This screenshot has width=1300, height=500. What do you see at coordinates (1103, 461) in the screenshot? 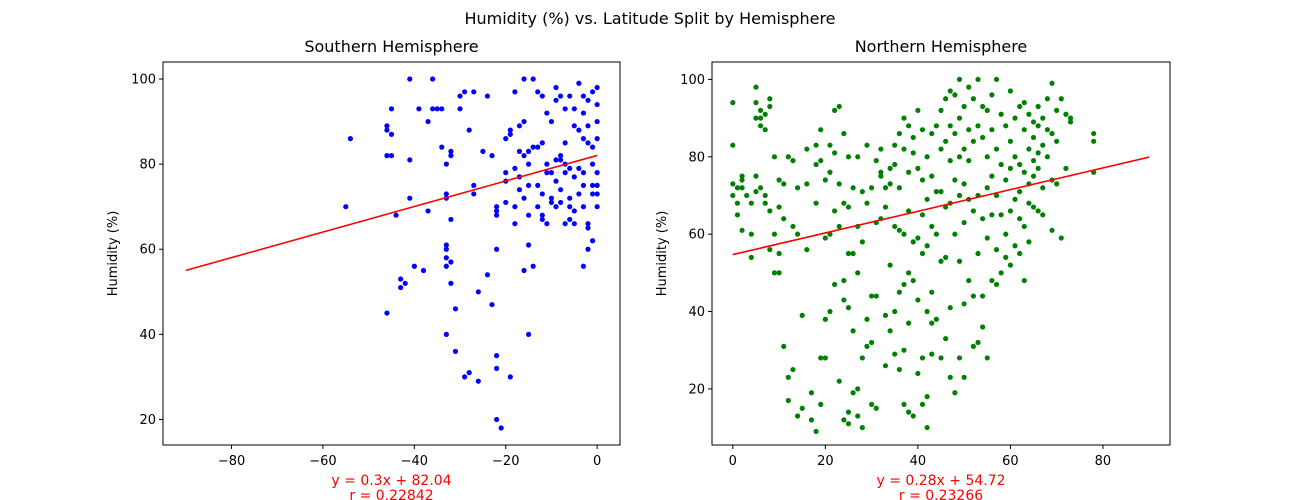
I see `northern-x-tick-label: 80` at bounding box center [1103, 461].